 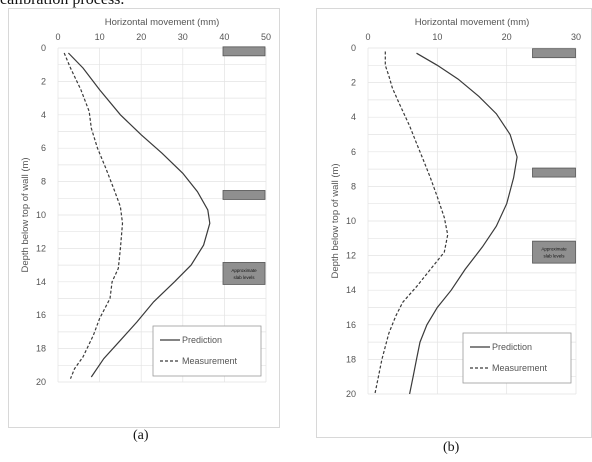 I want to click on panel-b-y-tick-label: 14, so click(x=351, y=290).